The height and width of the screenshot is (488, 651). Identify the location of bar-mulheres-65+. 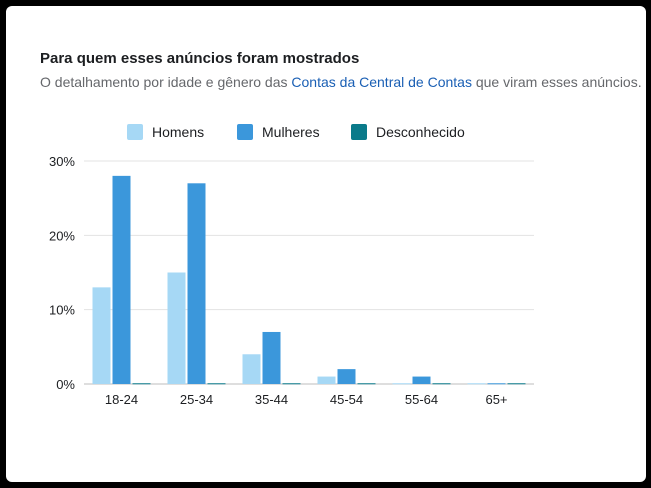
(496, 384).